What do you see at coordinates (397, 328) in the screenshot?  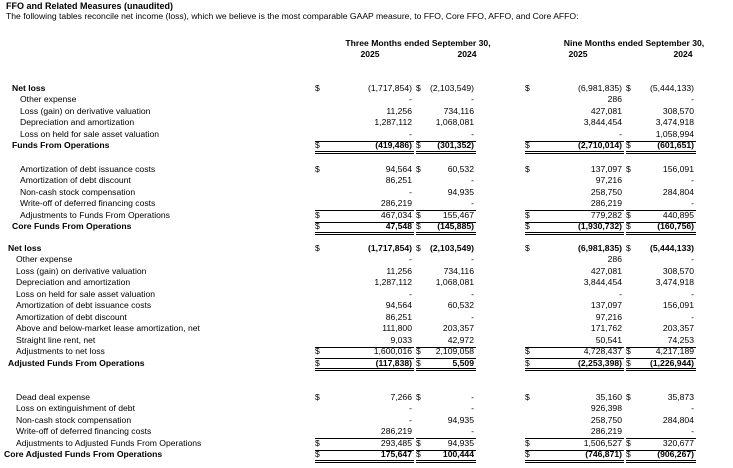 I see `cell-value: 111,800` at bounding box center [397, 328].